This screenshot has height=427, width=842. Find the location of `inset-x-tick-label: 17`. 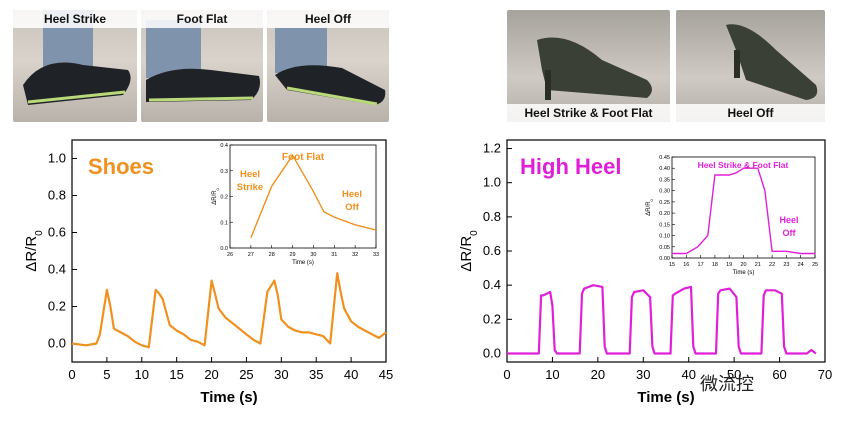

inset-x-tick-label: 17 is located at coordinates (701, 265).